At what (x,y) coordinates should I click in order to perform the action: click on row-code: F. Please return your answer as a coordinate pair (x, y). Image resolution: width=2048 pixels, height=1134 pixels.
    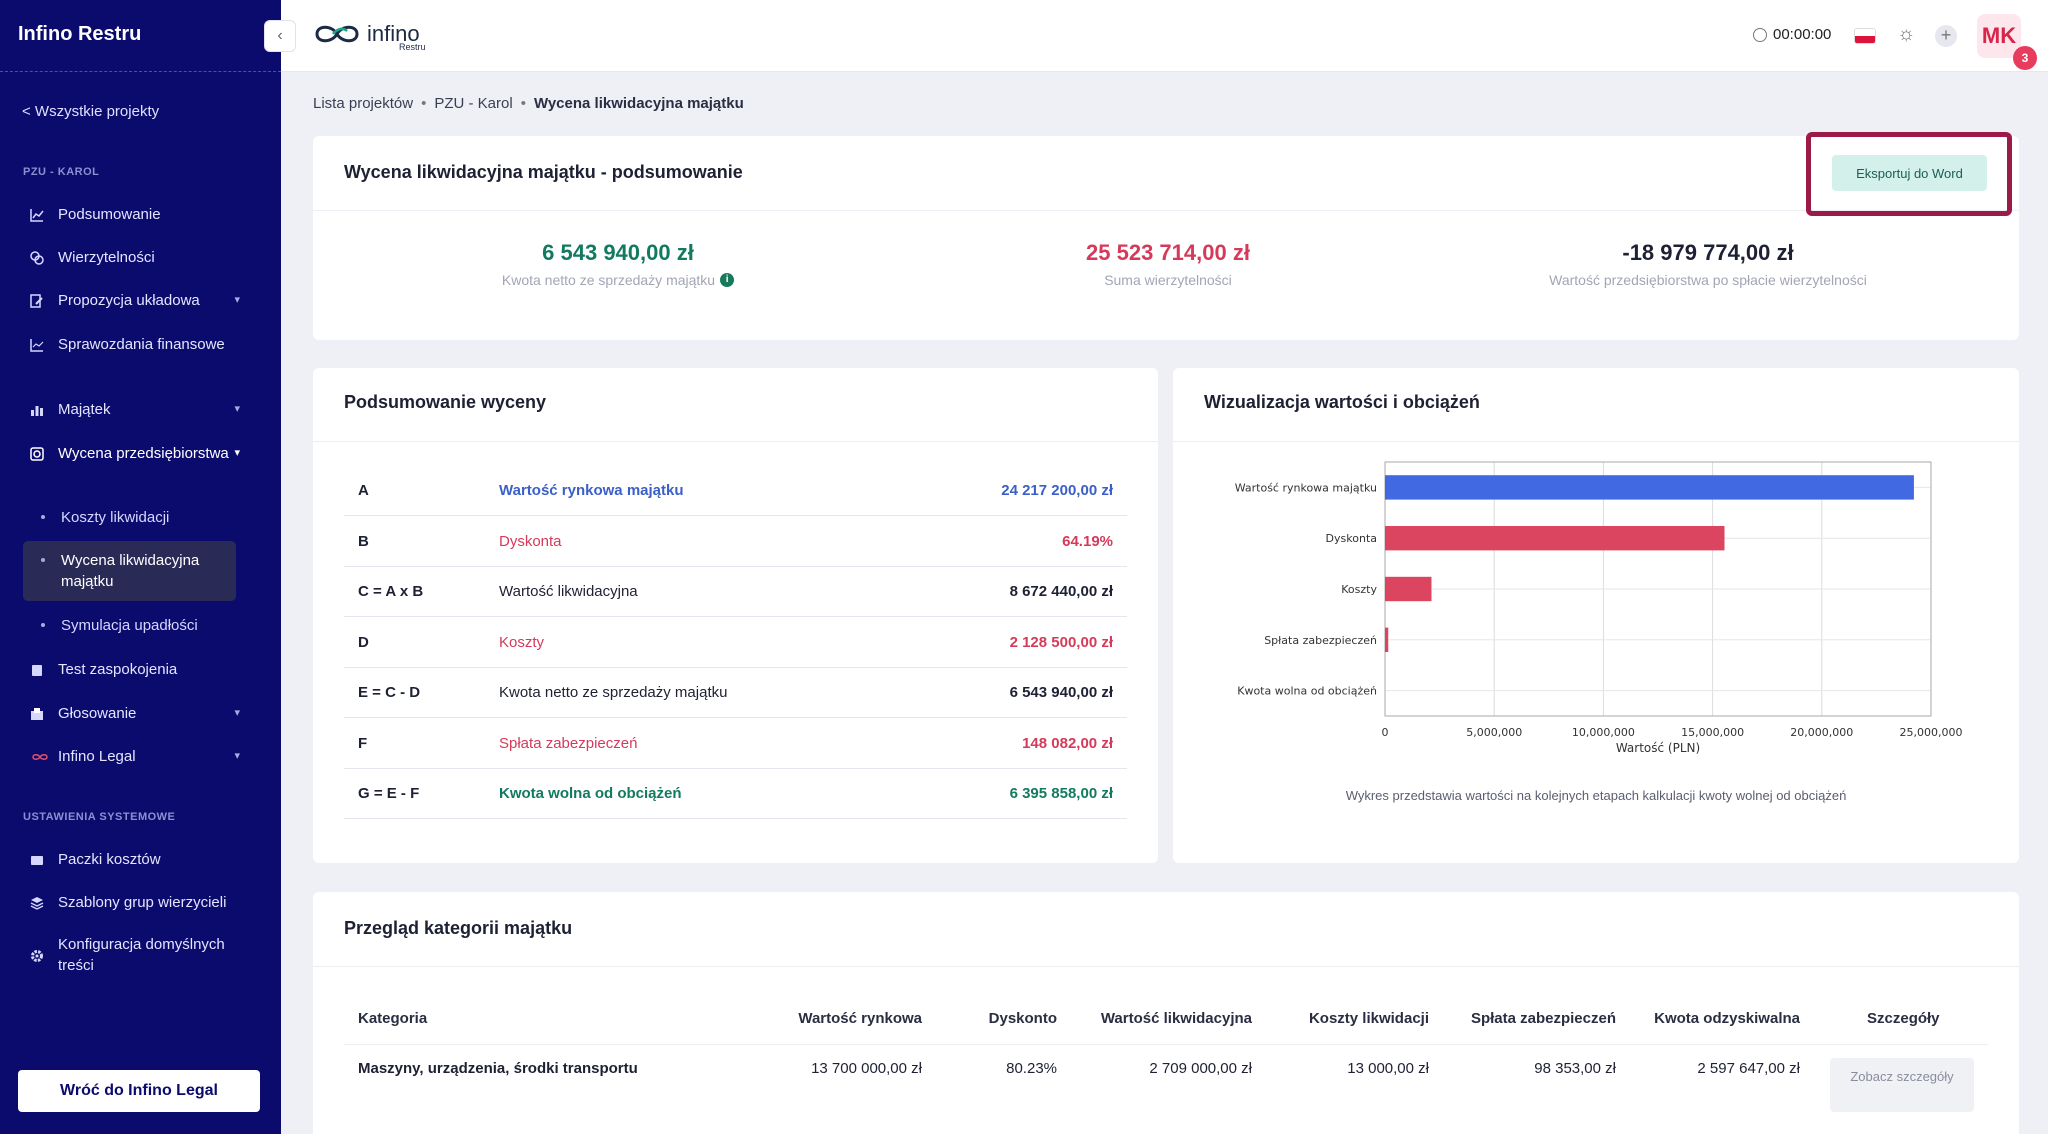
    Looking at the image, I should click on (363, 743).